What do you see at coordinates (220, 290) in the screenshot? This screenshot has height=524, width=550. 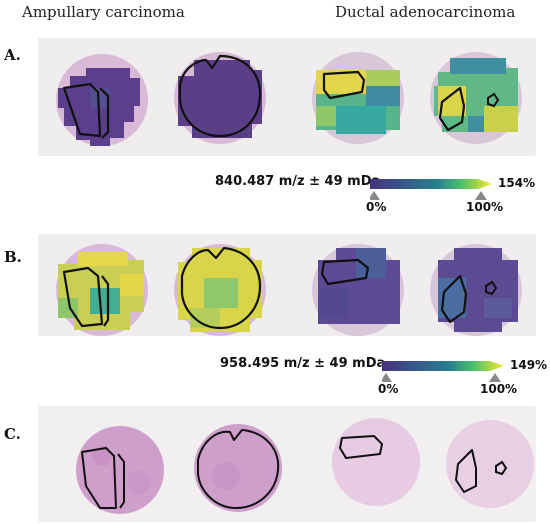 I see `core-b2-ion-image` at bounding box center [220, 290].